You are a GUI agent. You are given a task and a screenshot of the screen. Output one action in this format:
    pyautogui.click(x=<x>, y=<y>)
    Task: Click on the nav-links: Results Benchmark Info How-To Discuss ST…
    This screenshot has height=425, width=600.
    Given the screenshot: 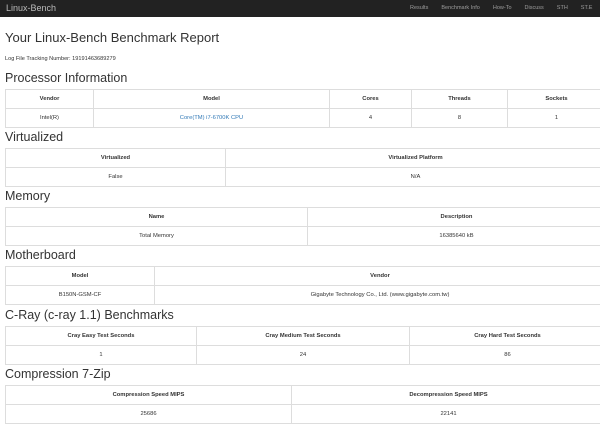 What is the action you would take?
    pyautogui.click(x=505, y=8)
    